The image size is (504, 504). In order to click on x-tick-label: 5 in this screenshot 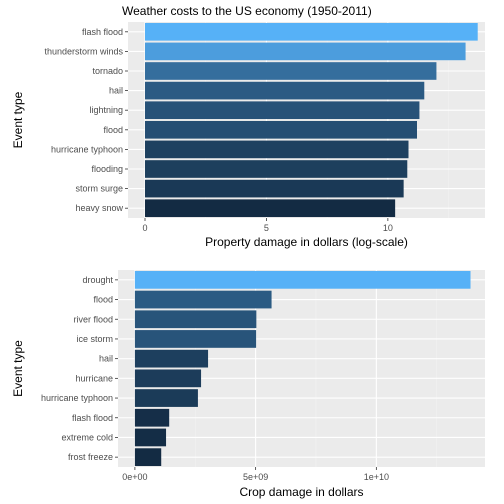, I will do `click(266, 228)`.